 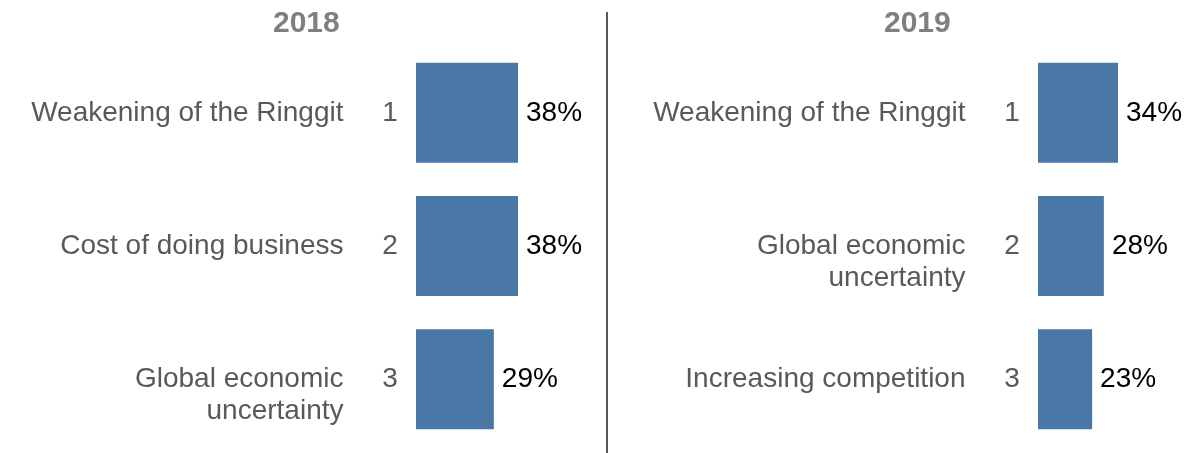 I want to click on data-label: 23%, so click(x=1128, y=378).